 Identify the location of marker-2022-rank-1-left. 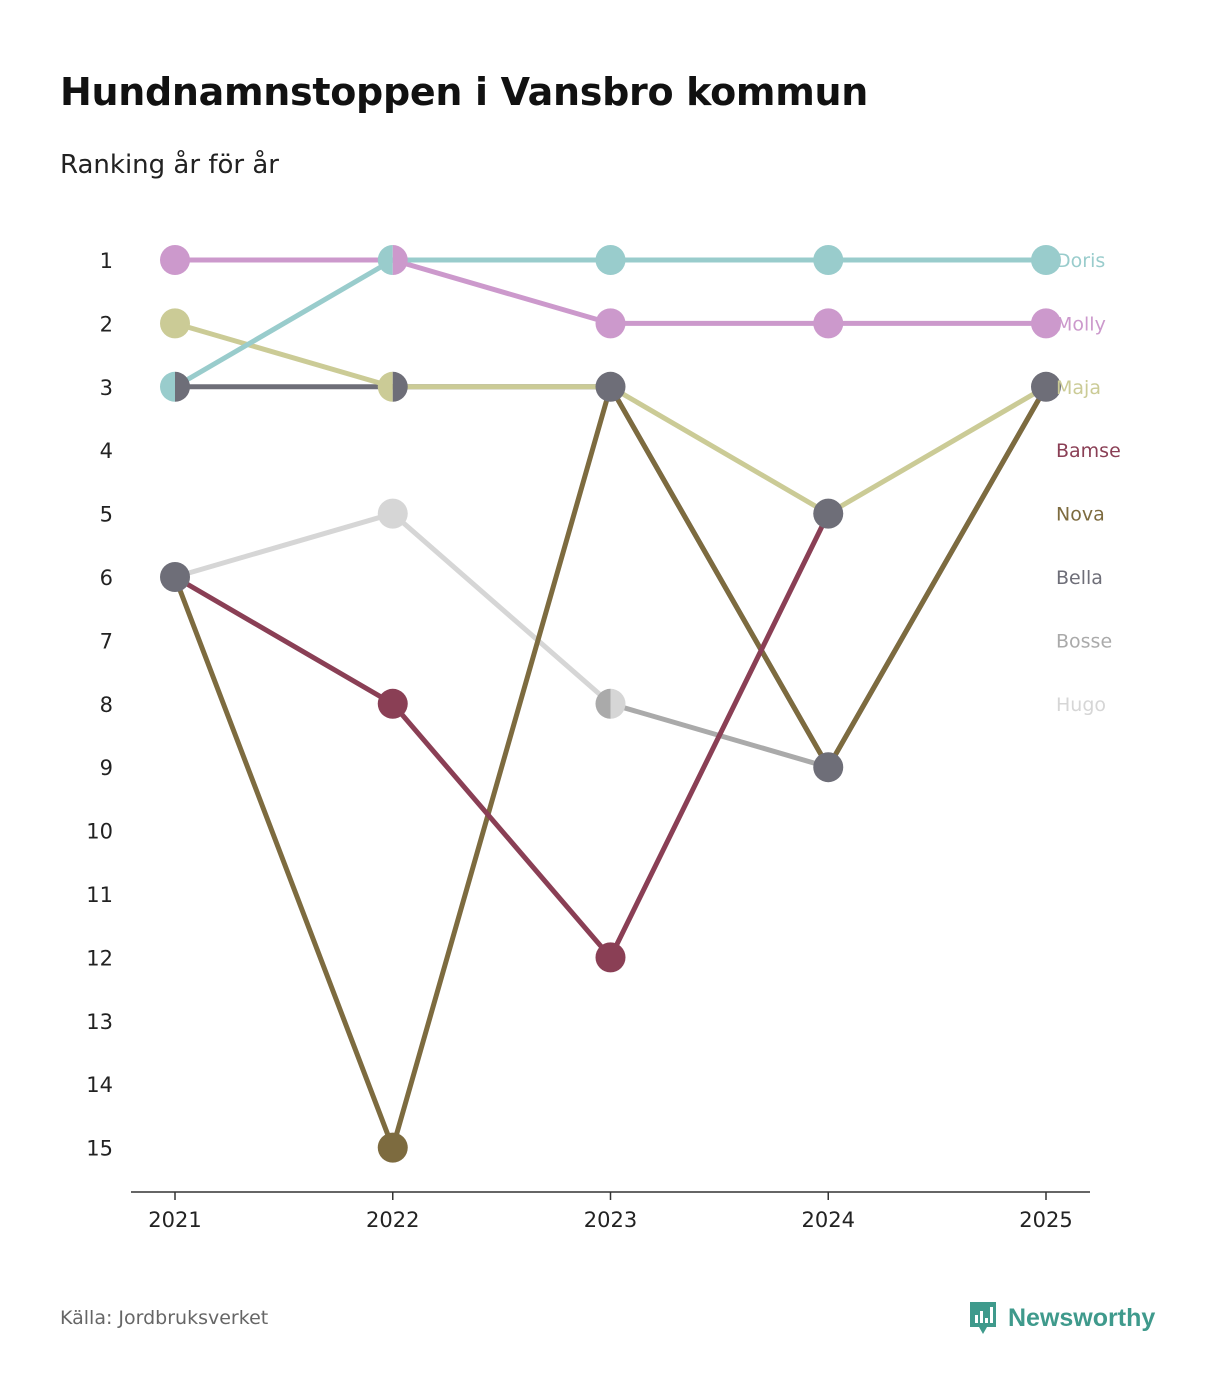
(385, 260).